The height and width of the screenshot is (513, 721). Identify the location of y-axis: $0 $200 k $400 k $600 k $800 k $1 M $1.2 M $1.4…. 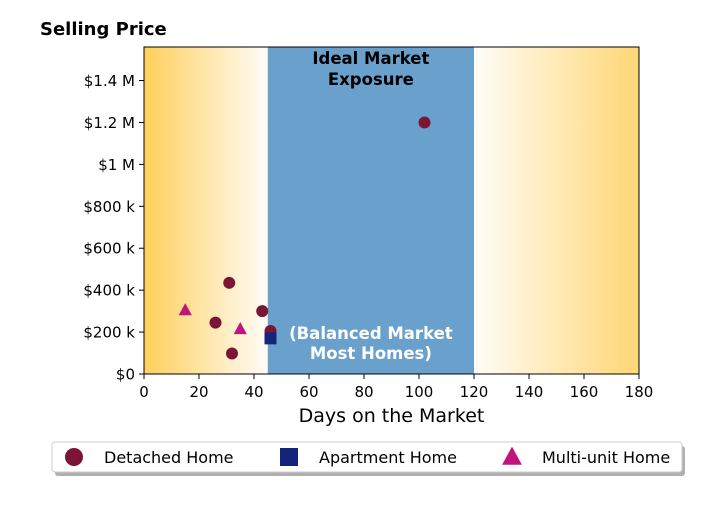
(113, 228).